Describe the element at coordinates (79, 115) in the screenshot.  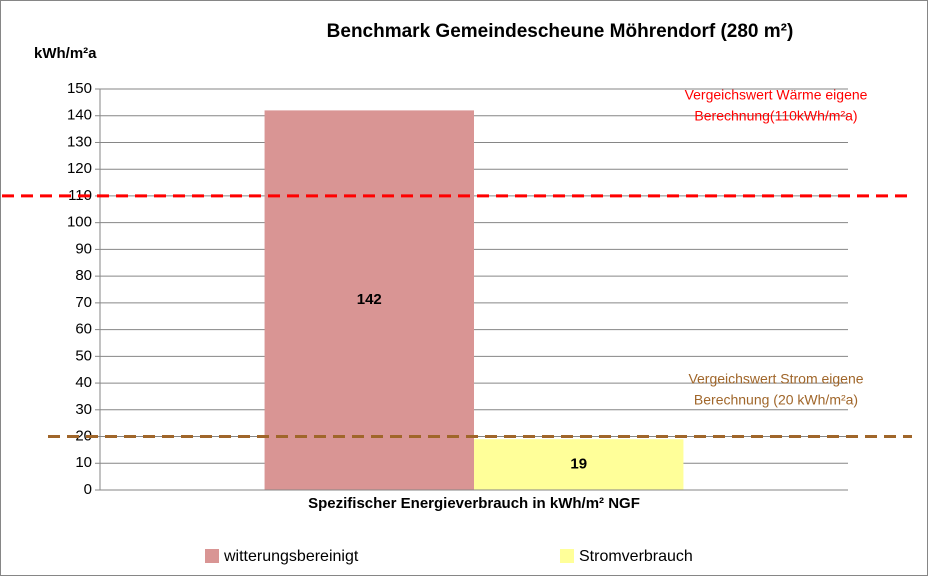
I see `y-tick-label: 140` at that location.